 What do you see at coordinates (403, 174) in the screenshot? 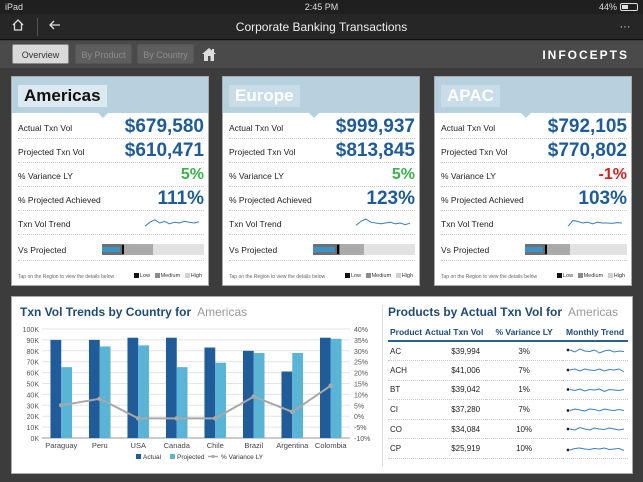
I see `variance-value: 5%` at bounding box center [403, 174].